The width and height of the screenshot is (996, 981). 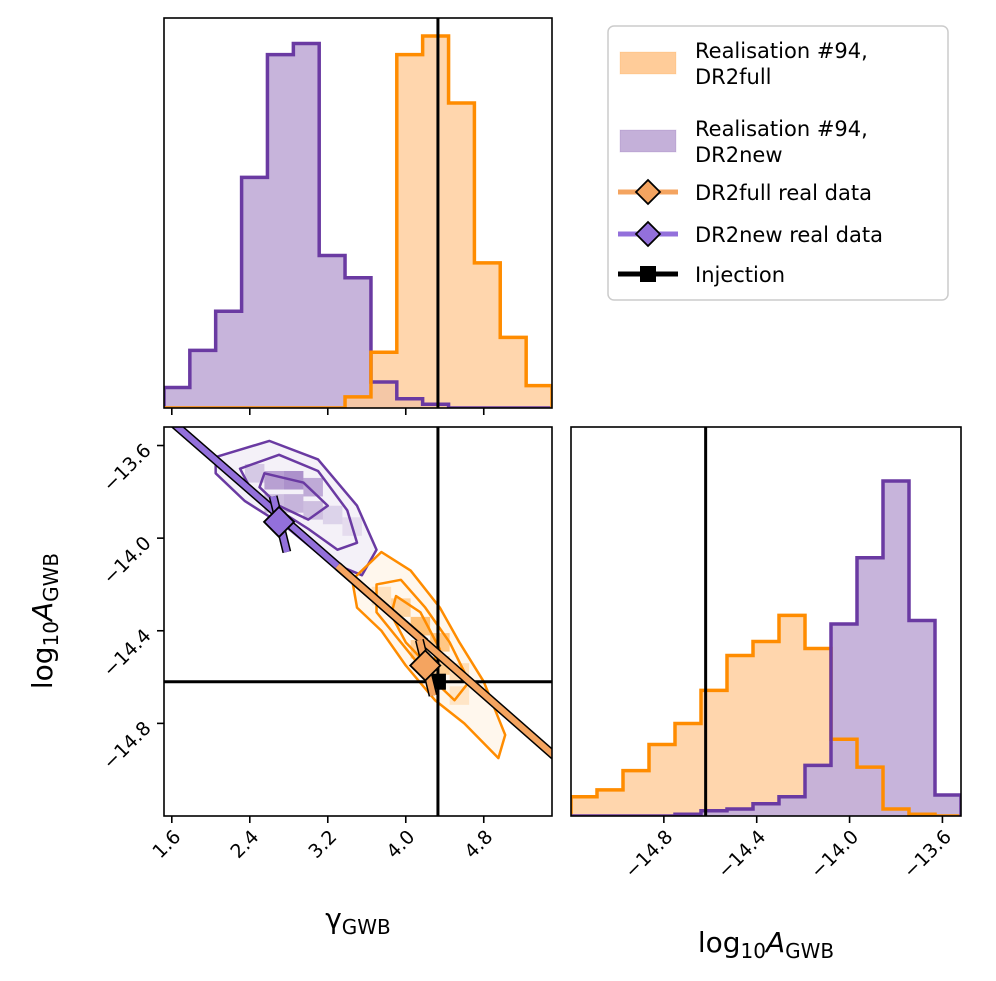 I want to click on legend-label-0-line2: DR2full, so click(x=733, y=77).